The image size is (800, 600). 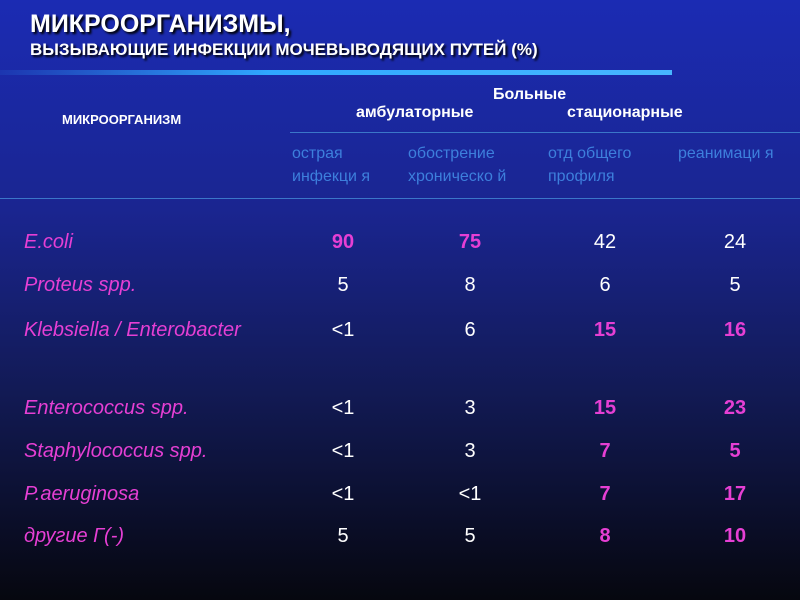 I want to click on organism-name: Klebsiella / Enterobacter, so click(x=132, y=330).